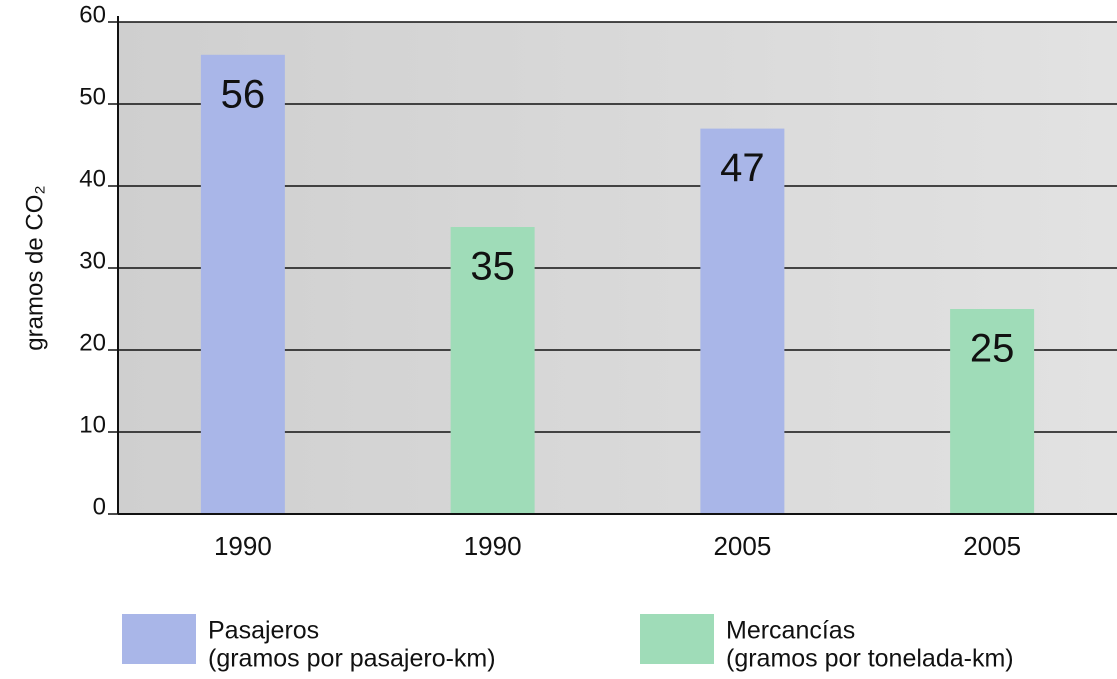 The width and height of the screenshot is (1117, 679). Describe the element at coordinates (99, 506) in the screenshot. I see `y-tick-label: 0` at that location.